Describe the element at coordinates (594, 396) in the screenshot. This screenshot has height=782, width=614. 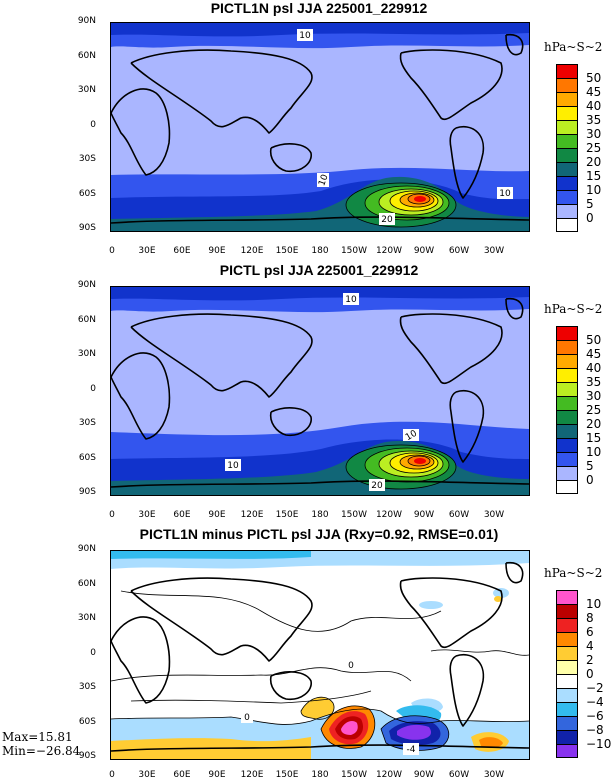
I see `colorbar-label: 30` at that location.